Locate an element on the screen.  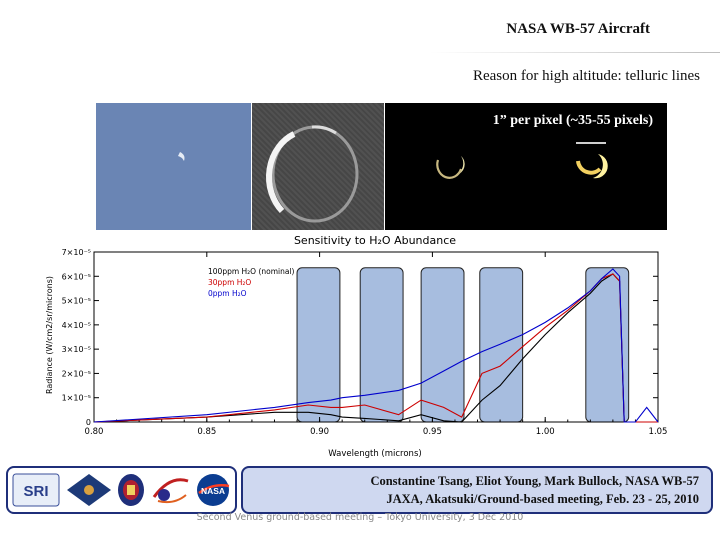
venus-sky-image is located at coordinates (173, 166).